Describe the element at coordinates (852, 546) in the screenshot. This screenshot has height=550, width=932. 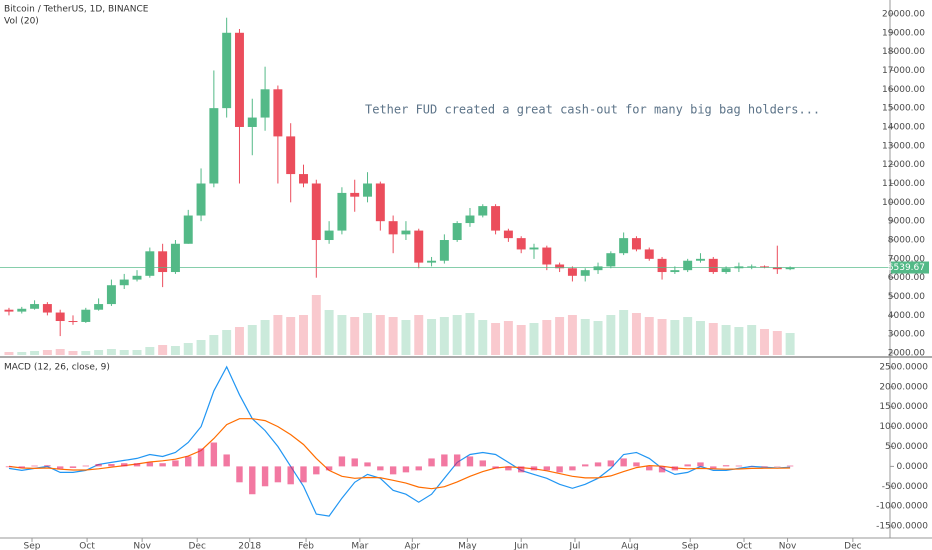
I see `x-tick-label: Dec` at that location.